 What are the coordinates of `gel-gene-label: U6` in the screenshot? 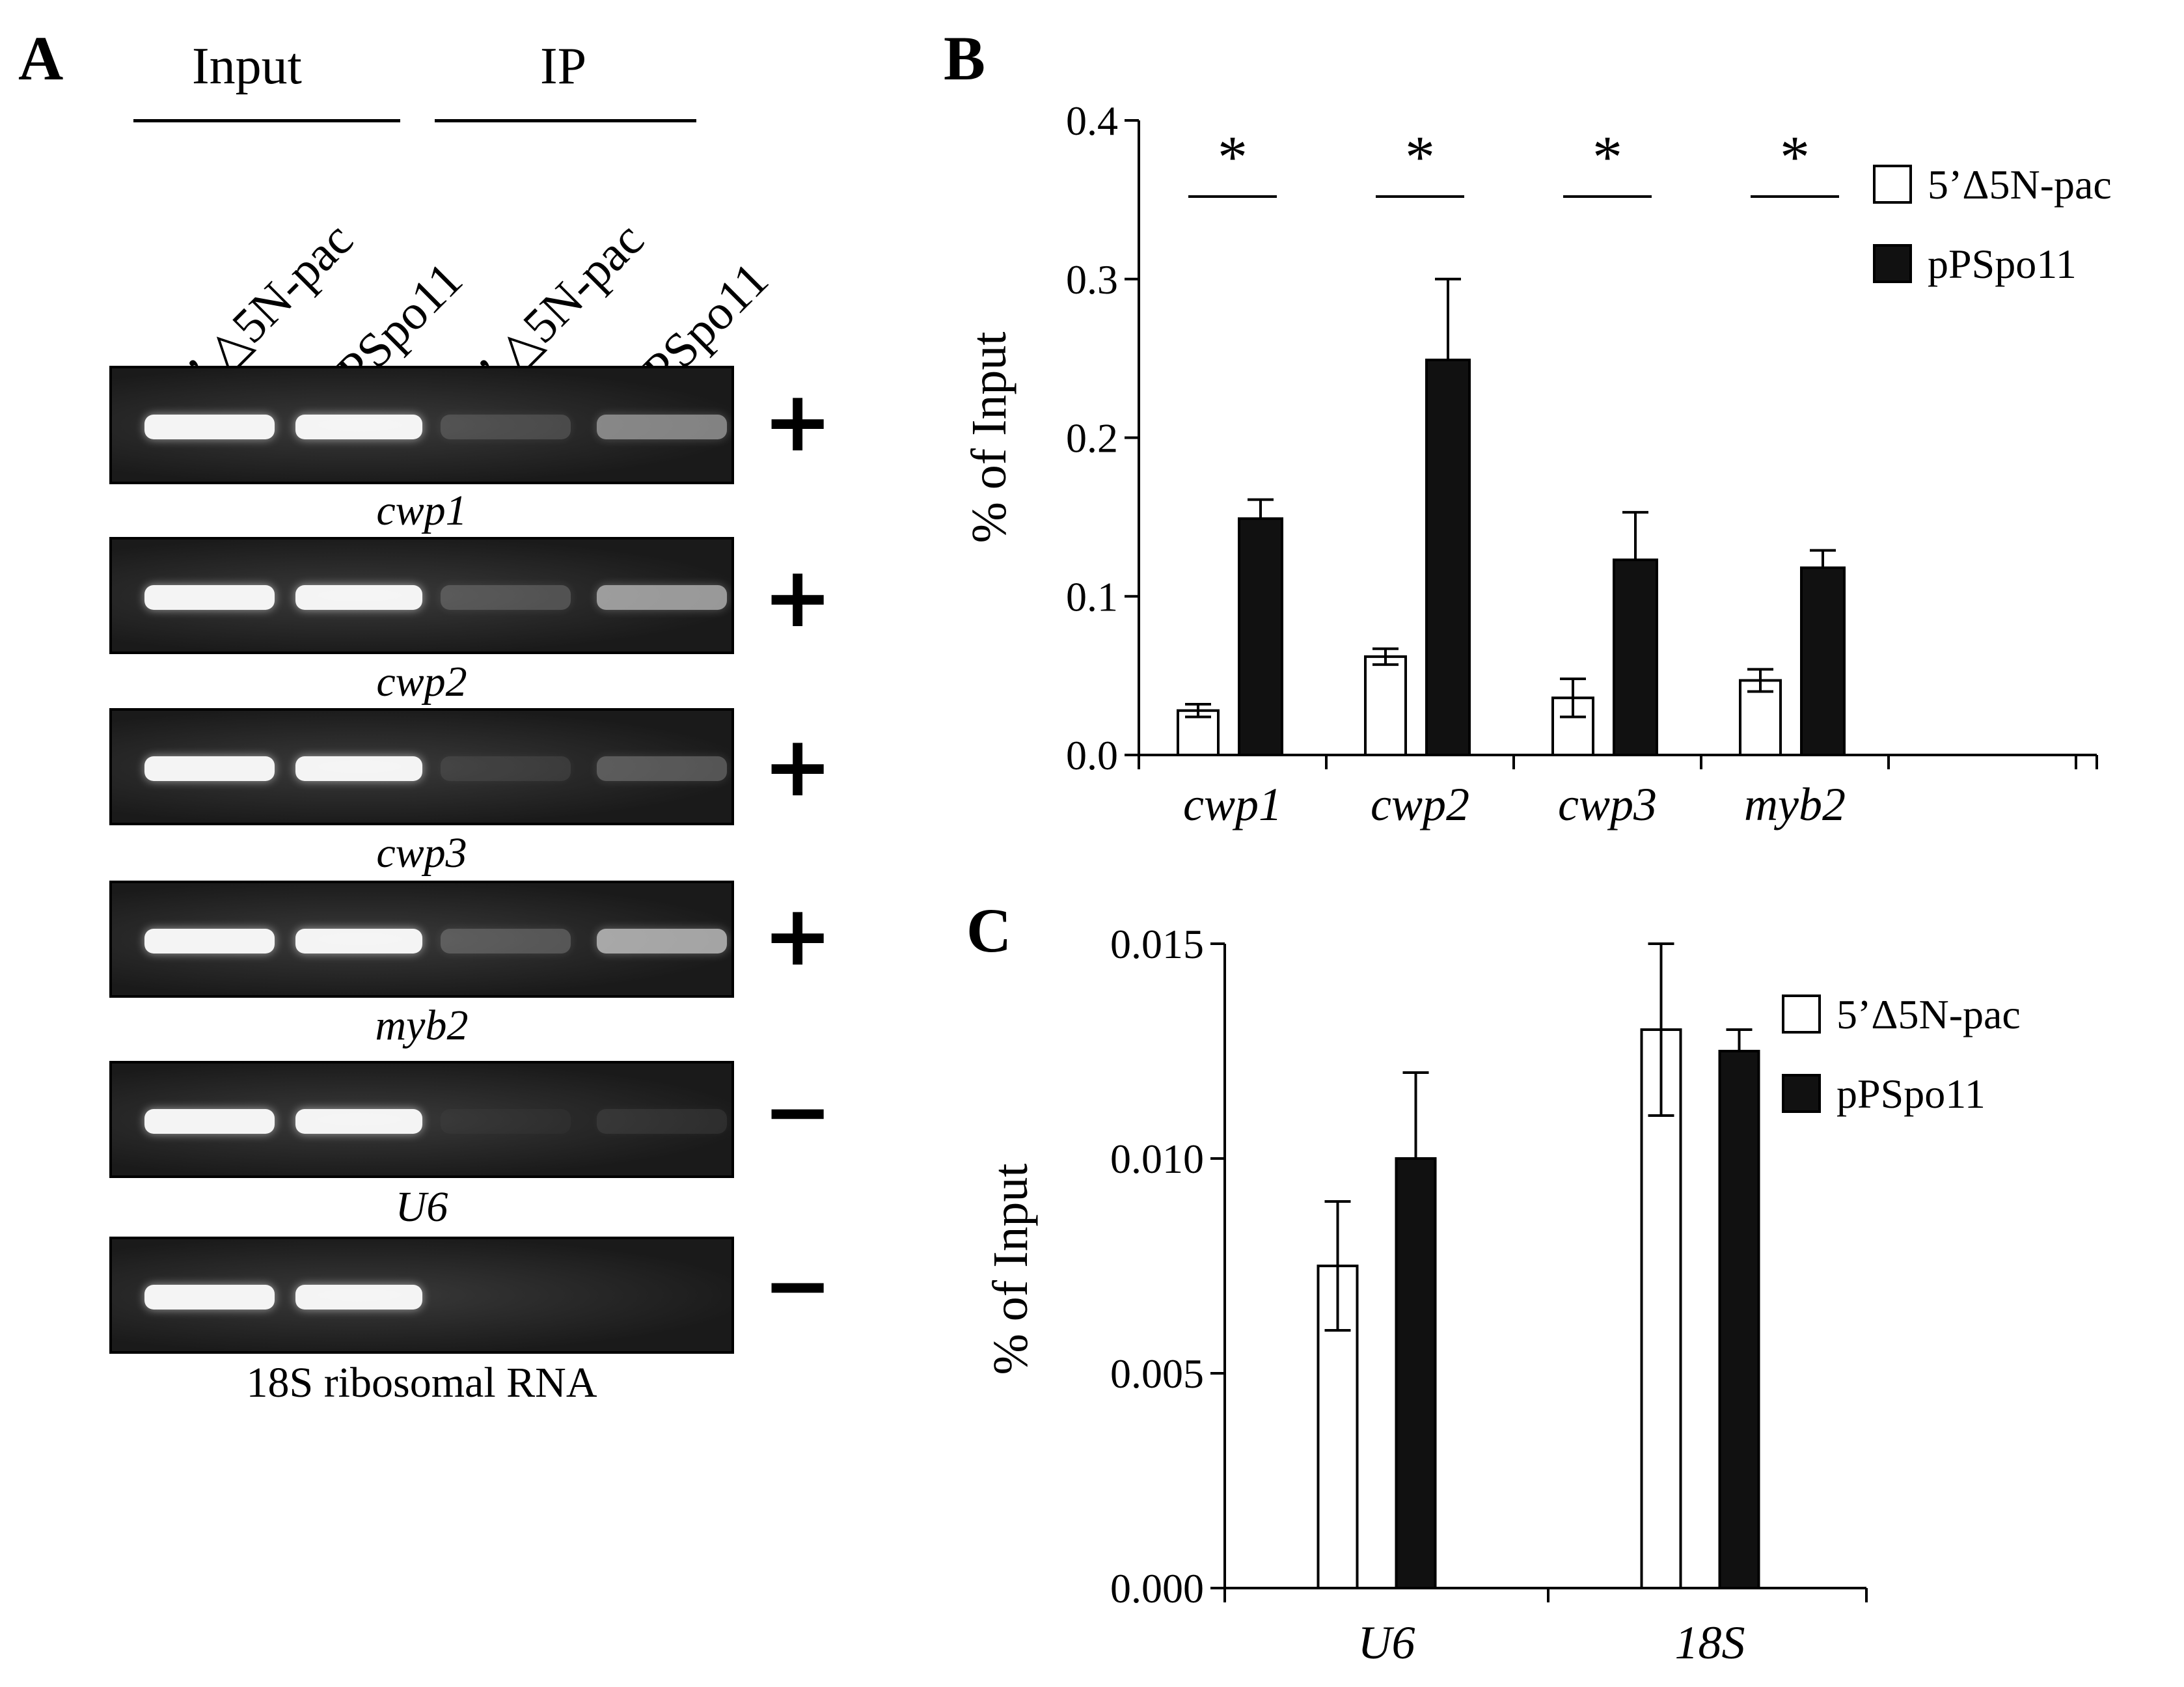 It's located at (422, 1207).